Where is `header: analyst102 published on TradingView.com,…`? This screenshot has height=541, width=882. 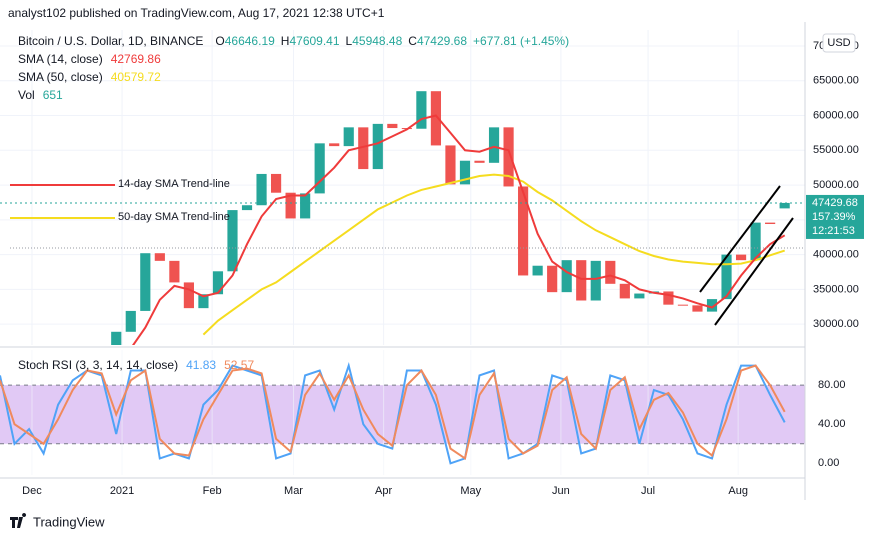
header: analyst102 published on TradingView.com,… is located at coordinates (196, 13).